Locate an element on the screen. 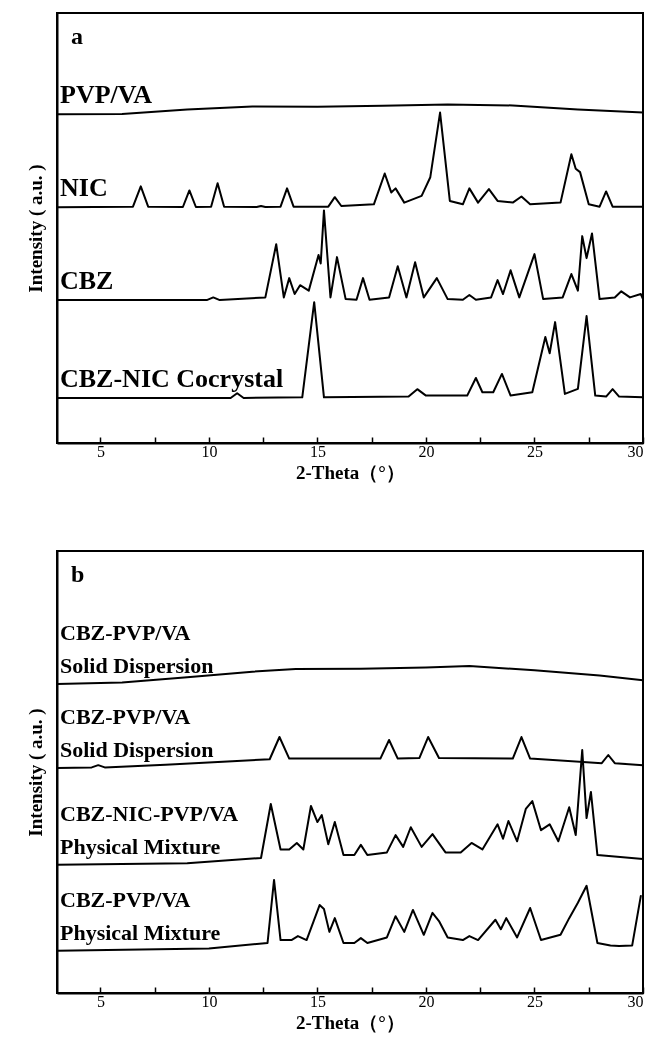  chart-title: a is located at coordinates (77, 36).